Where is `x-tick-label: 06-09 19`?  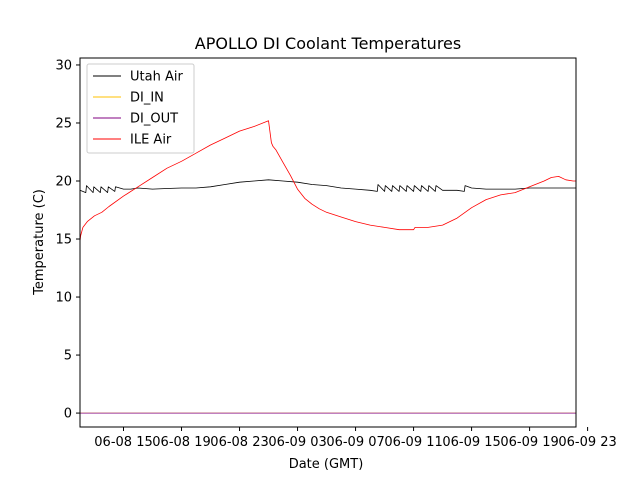 x-tick-label: 06-09 19 is located at coordinates (529, 442).